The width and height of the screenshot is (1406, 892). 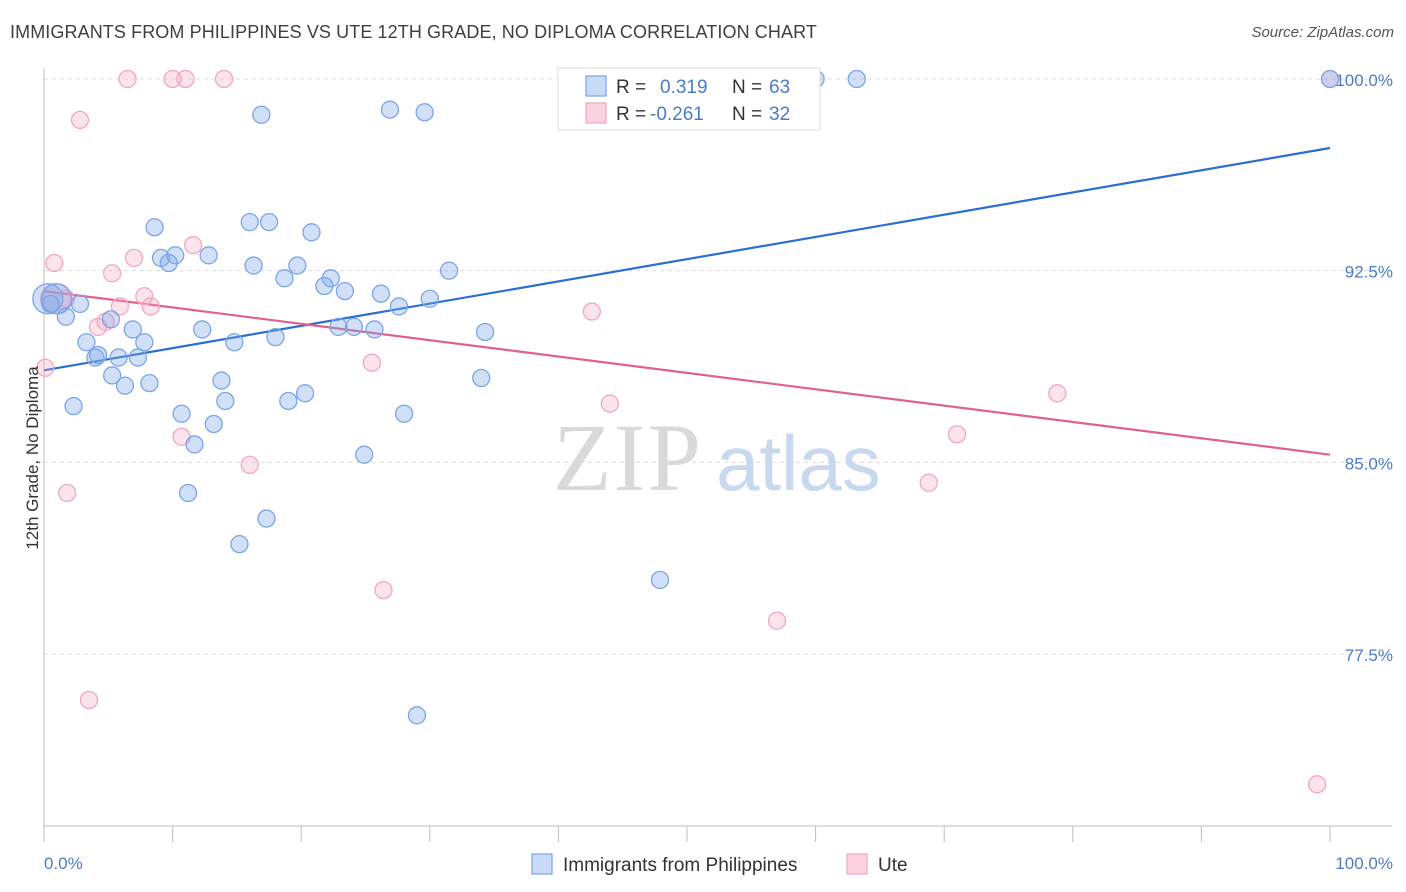 I want to click on legend-n-label-1: N =, so click(x=747, y=87).